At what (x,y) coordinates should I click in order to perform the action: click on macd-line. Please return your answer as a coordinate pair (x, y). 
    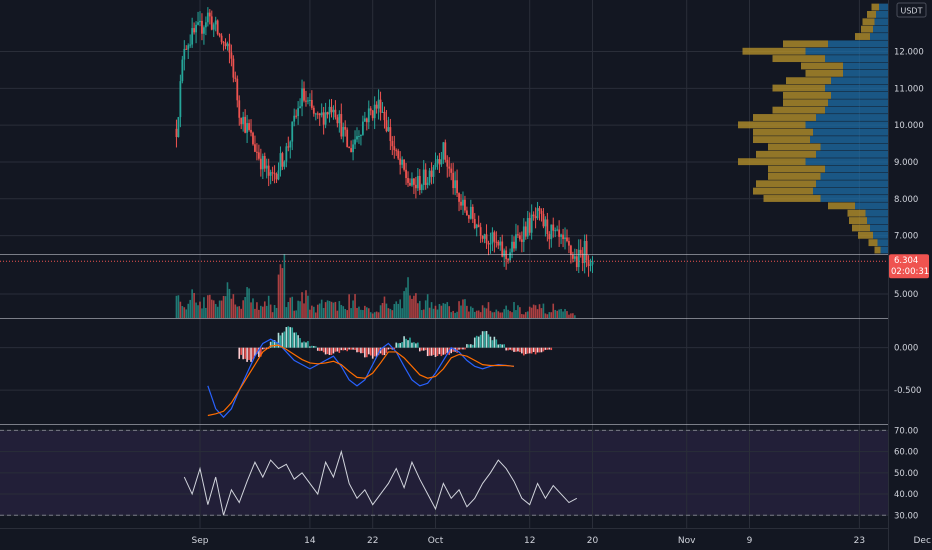
    Looking at the image, I should click on (361, 378).